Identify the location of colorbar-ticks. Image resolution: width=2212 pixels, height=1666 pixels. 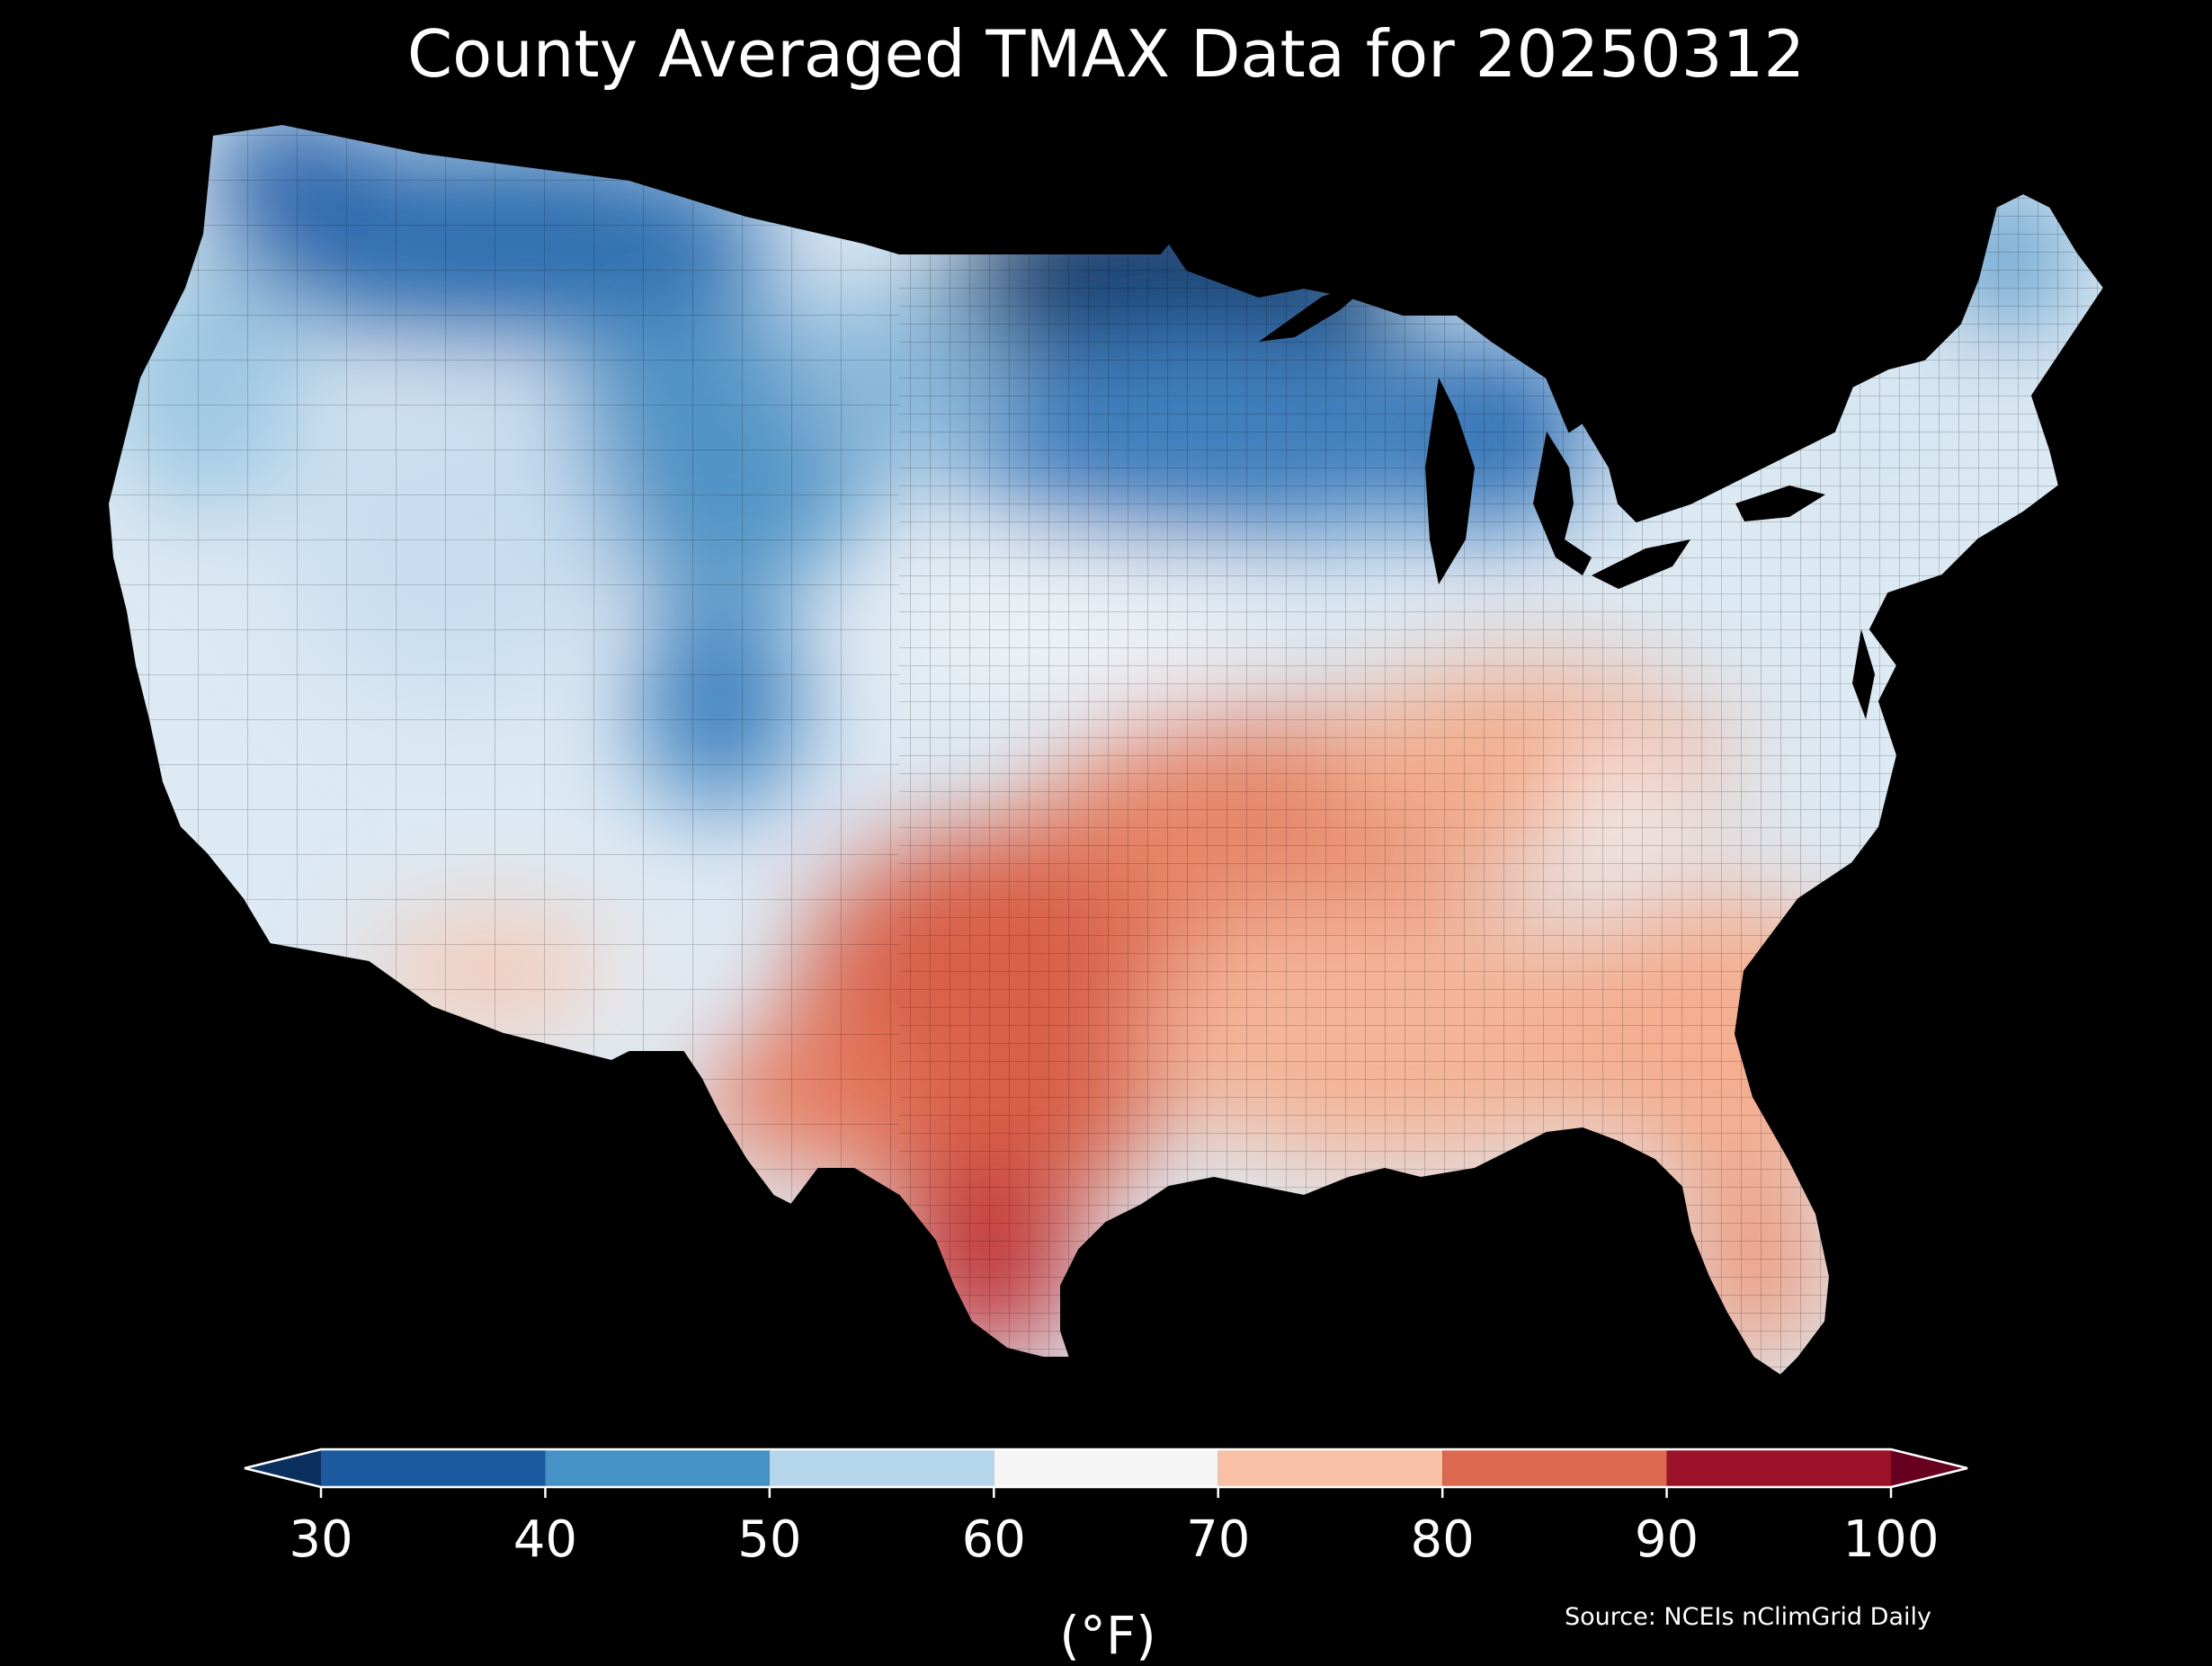
(1106, 1493).